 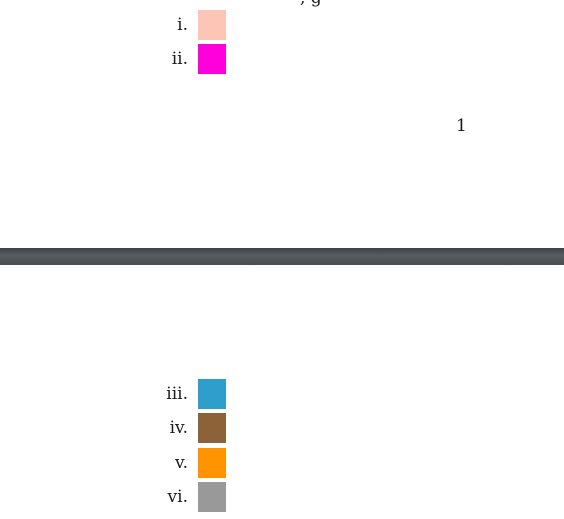 I want to click on list-item-label: vi., so click(x=177, y=497).